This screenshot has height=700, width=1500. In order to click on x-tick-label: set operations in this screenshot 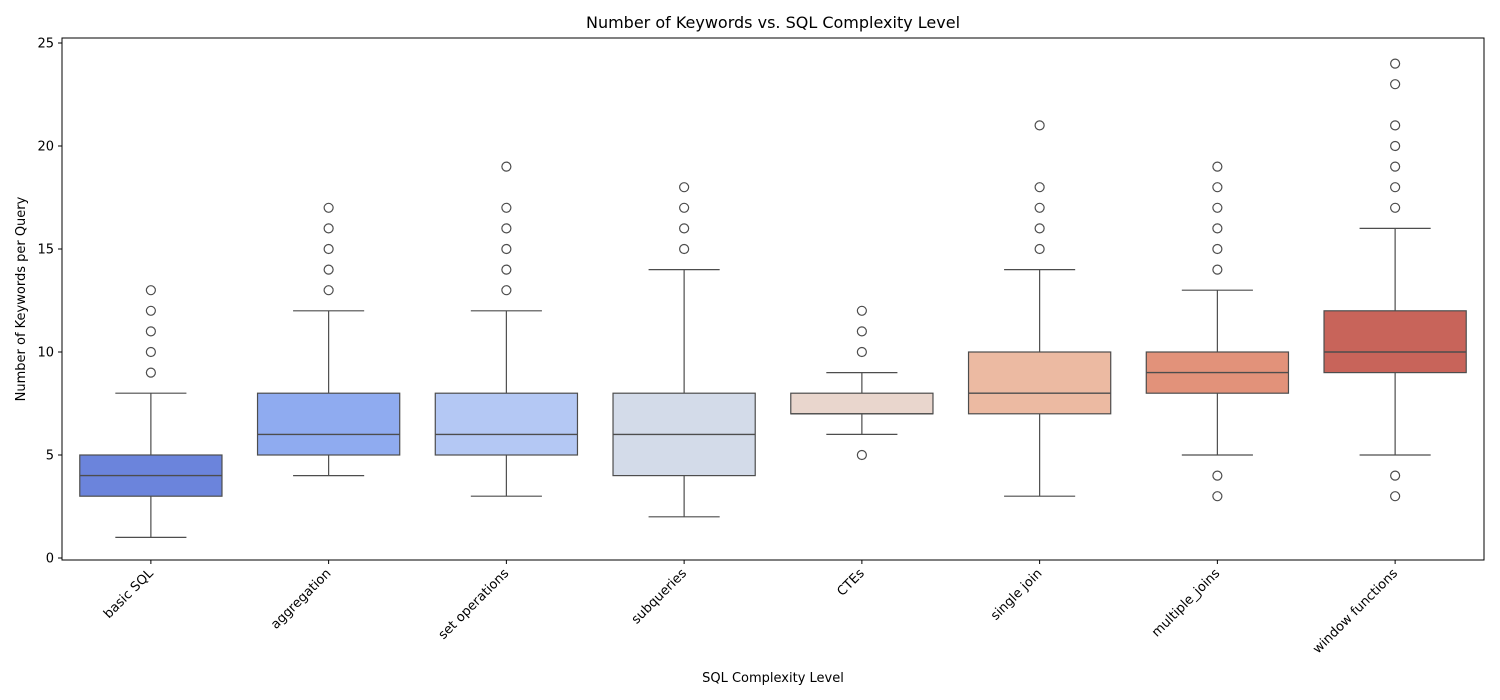, I will do `click(474, 604)`.